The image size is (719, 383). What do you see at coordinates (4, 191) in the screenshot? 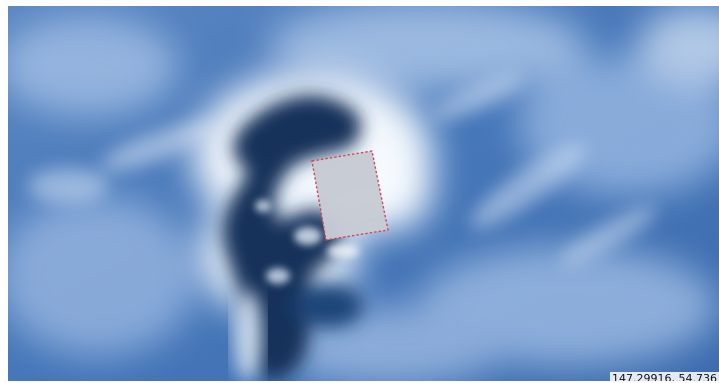
I see `frame-left-edge` at bounding box center [4, 191].